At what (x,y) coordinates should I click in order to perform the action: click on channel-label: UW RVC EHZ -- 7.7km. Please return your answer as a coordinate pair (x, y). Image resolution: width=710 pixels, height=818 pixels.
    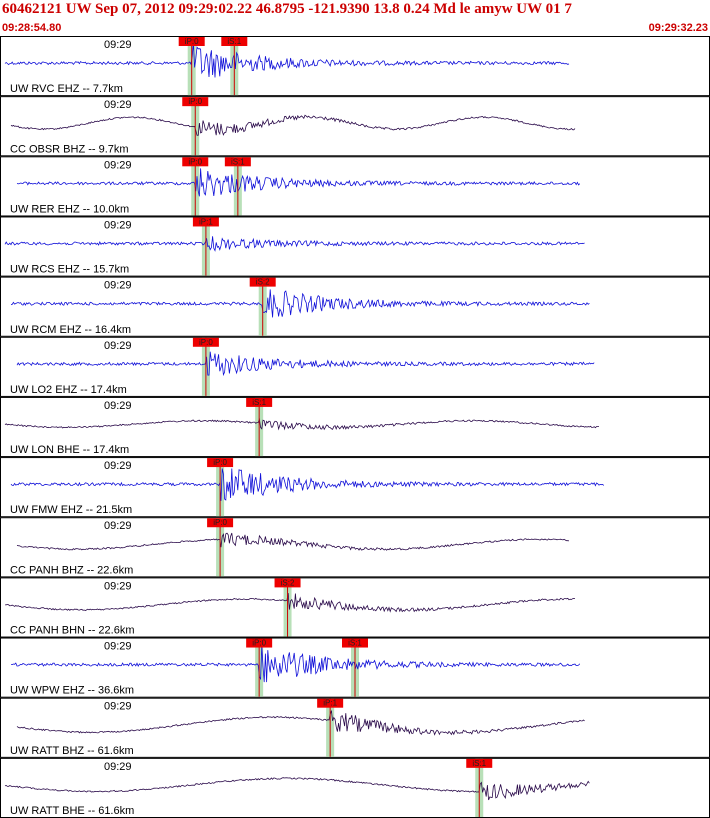
    Looking at the image, I should click on (66, 89).